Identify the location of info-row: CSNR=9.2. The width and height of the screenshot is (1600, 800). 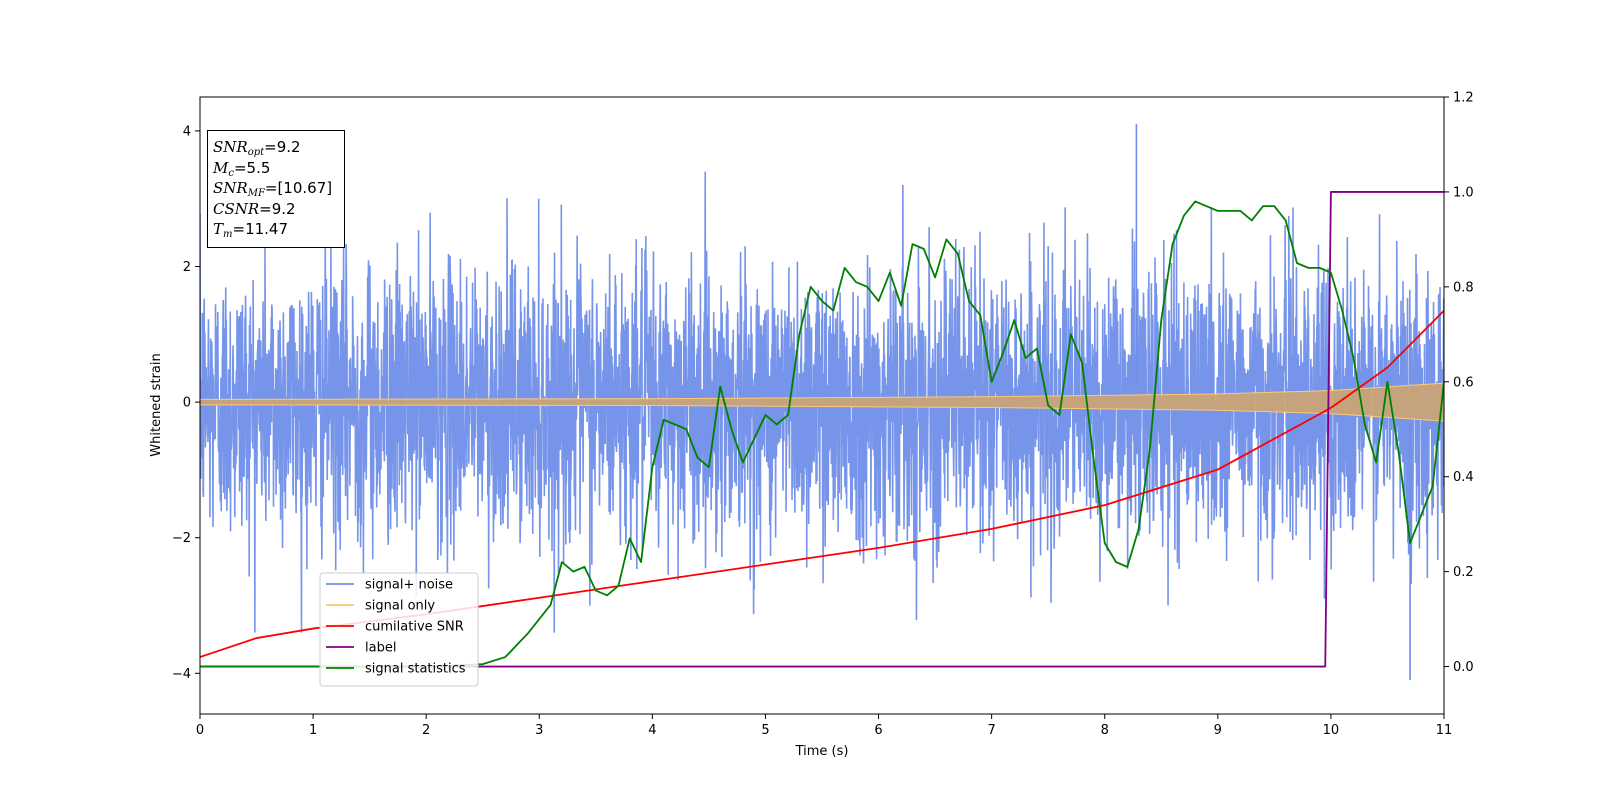
(276, 209).